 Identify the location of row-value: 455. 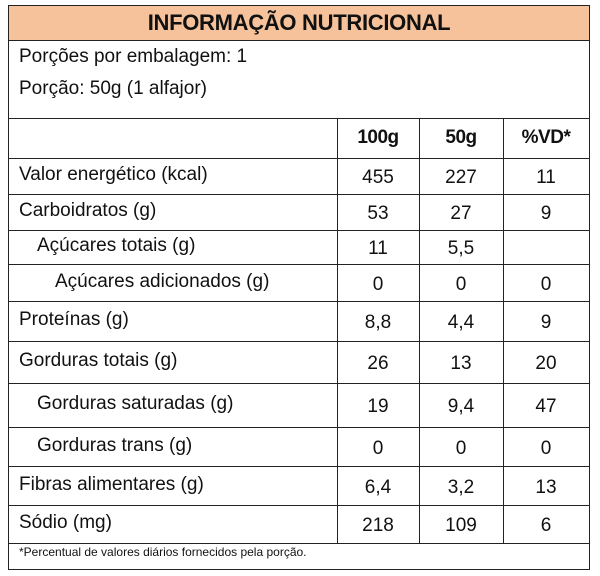
(378, 177).